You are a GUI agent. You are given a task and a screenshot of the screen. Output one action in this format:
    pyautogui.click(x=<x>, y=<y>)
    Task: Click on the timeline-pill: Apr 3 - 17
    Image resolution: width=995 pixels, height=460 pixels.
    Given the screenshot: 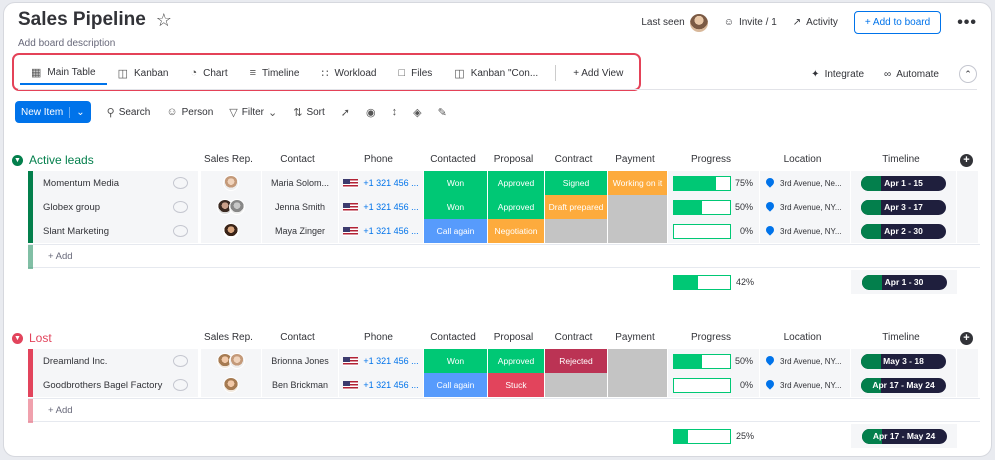 What is the action you would take?
    pyautogui.click(x=903, y=207)
    